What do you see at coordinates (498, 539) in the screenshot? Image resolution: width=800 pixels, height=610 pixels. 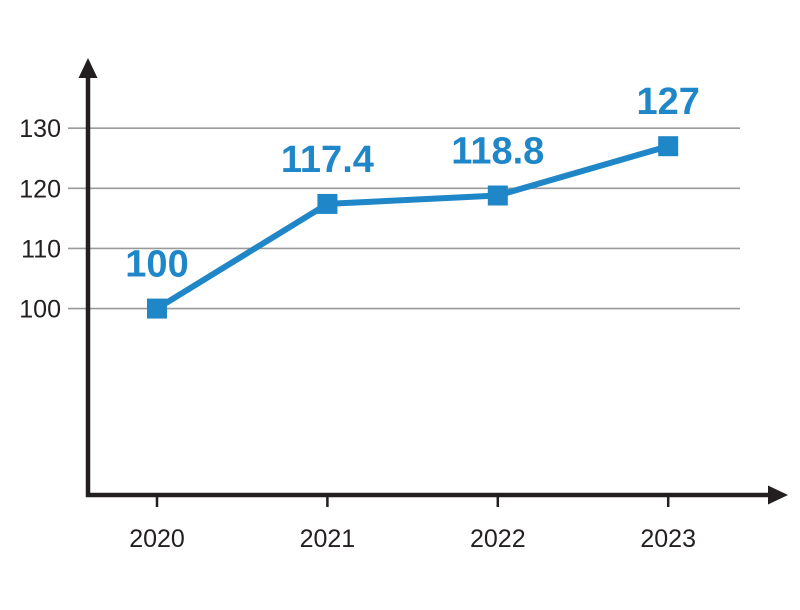 I see `x-tick-label: 2022` at bounding box center [498, 539].